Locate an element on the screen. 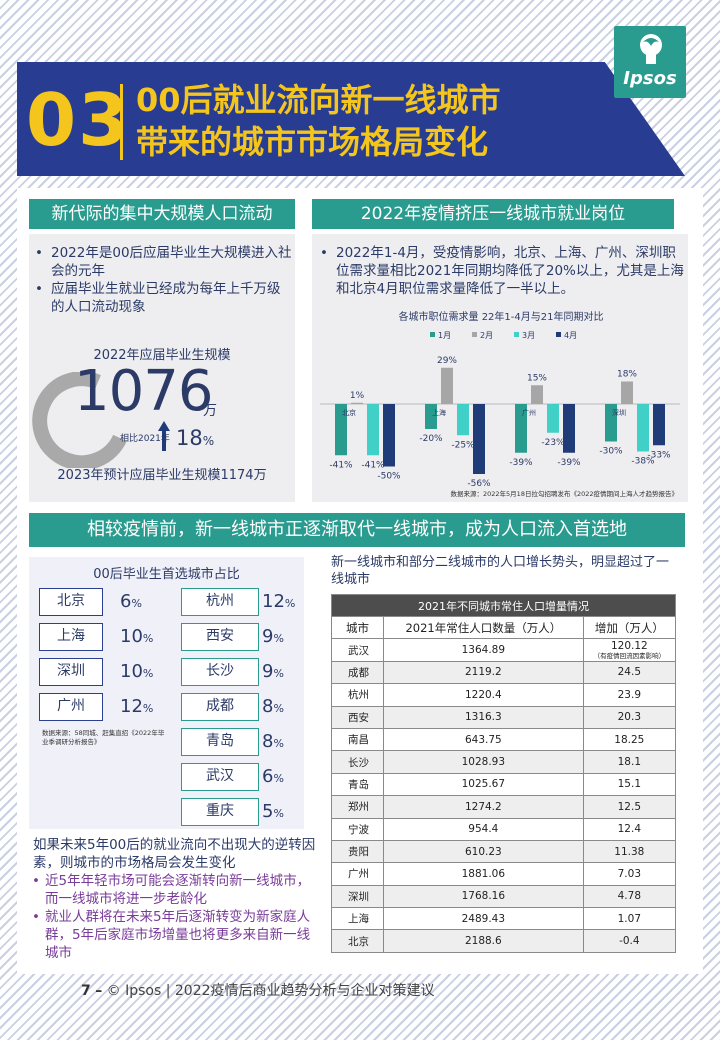 This screenshot has width=720, height=1040. table-cell: 15.1 is located at coordinates (629, 784).